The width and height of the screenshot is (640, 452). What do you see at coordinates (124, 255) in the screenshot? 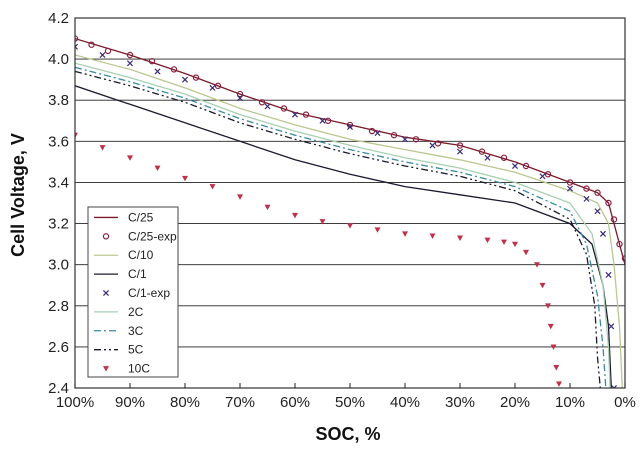
I see `legend-item-c-10: C/10` at bounding box center [124, 255].